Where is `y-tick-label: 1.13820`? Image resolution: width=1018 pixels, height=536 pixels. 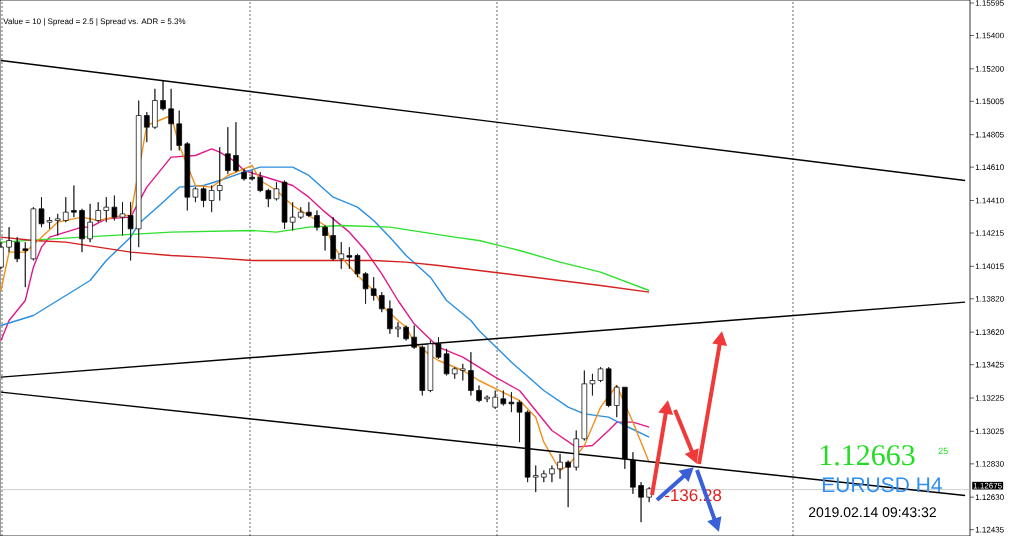
y-tick-label: 1.13820 is located at coordinates (989, 299).